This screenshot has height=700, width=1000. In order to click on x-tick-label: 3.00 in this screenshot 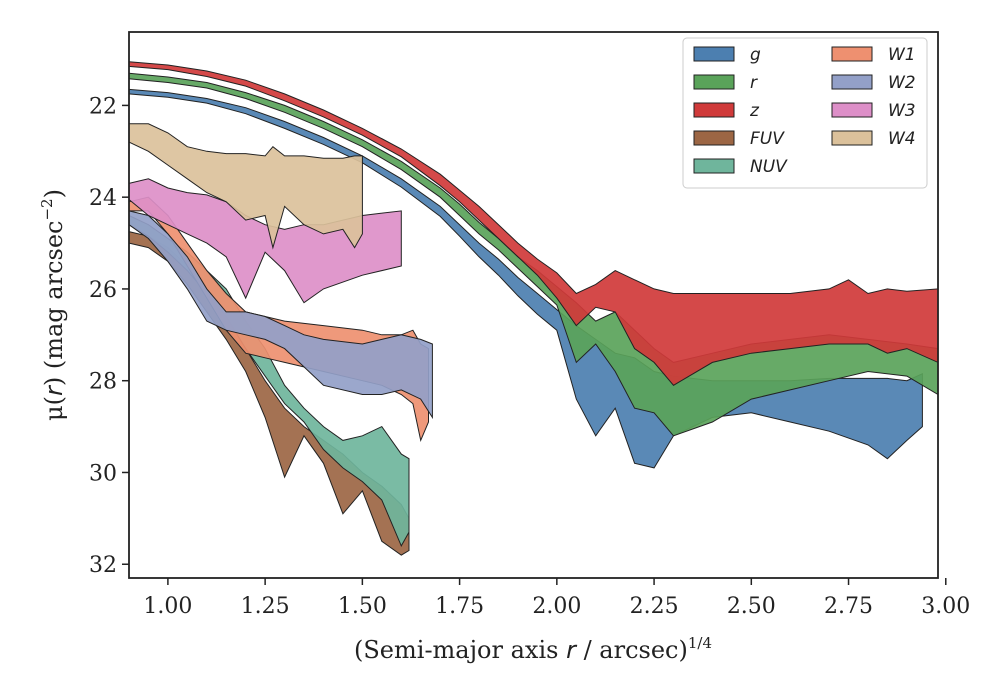, I will do `click(945, 606)`.